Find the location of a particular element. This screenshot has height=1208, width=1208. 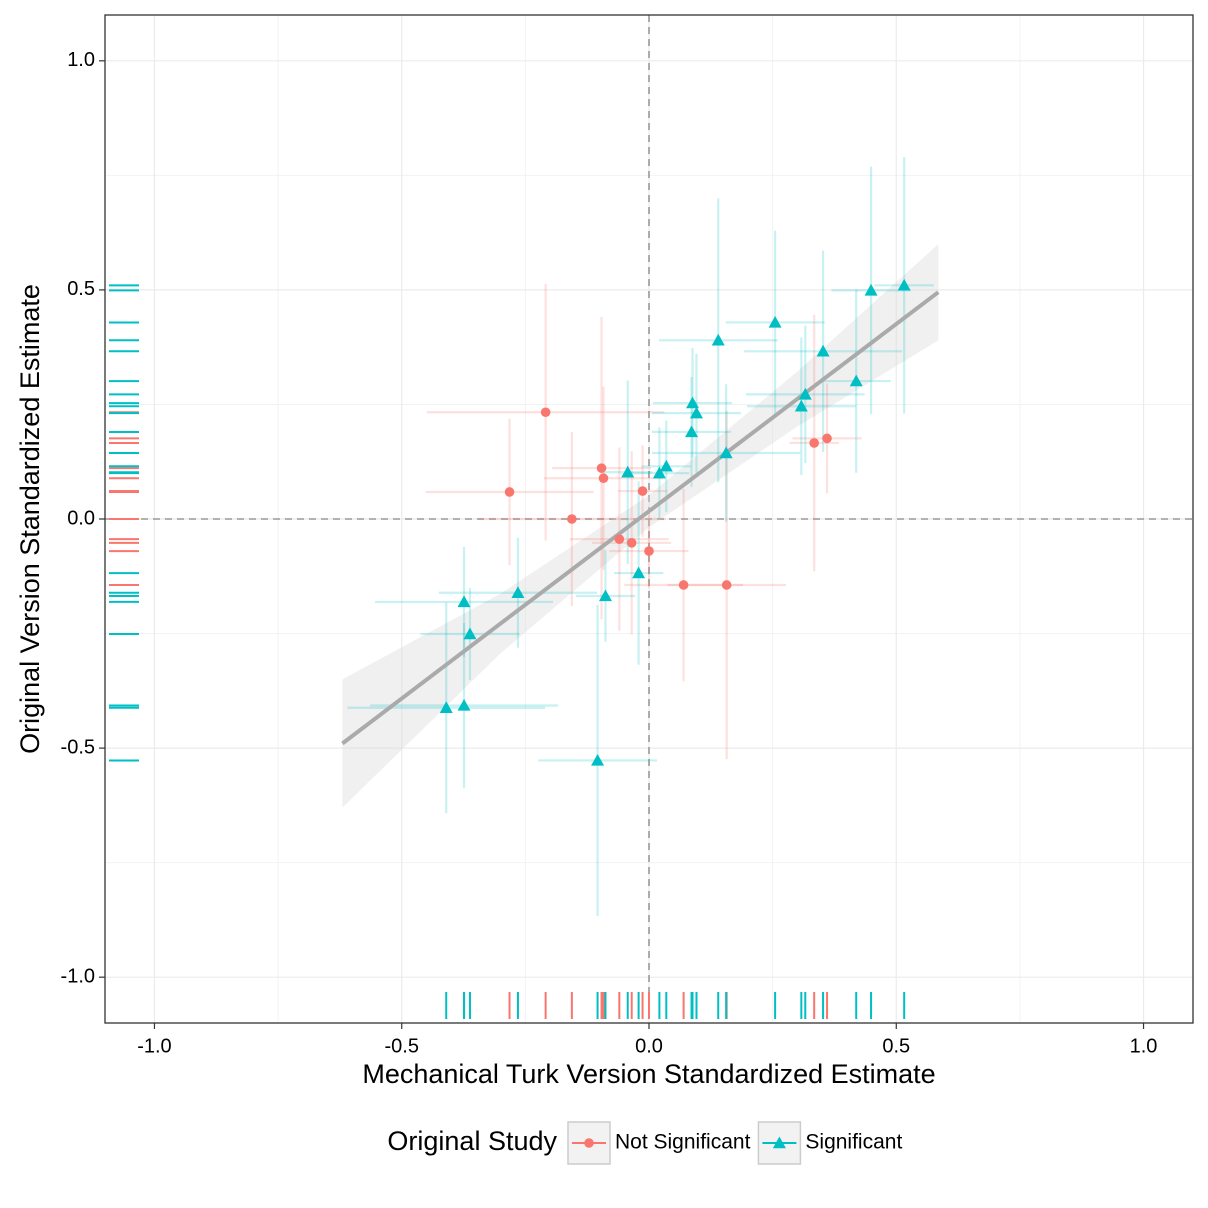

y-tick-label: -1.0 is located at coordinates (78, 976).